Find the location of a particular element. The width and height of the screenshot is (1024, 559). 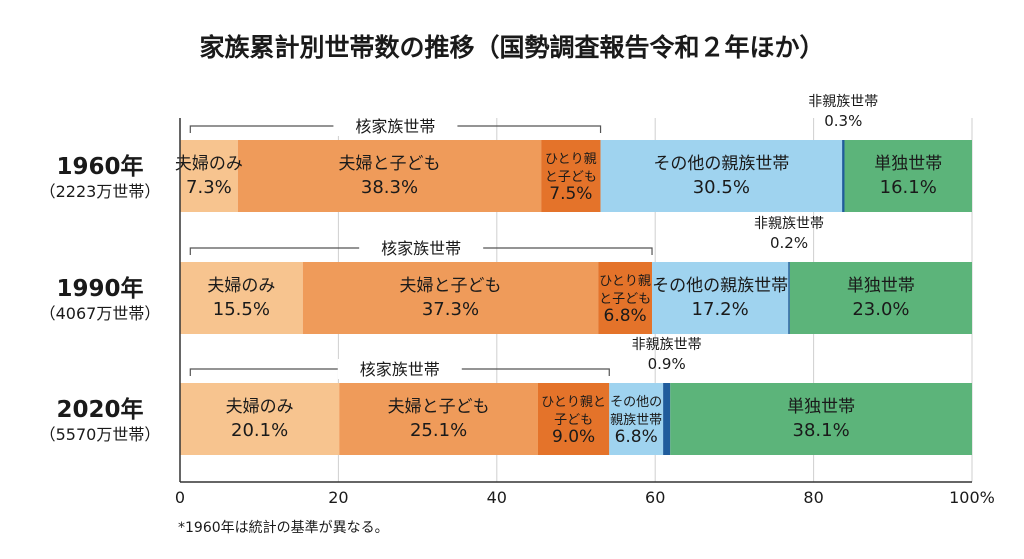

data-label: 30.5% is located at coordinates (721, 187).